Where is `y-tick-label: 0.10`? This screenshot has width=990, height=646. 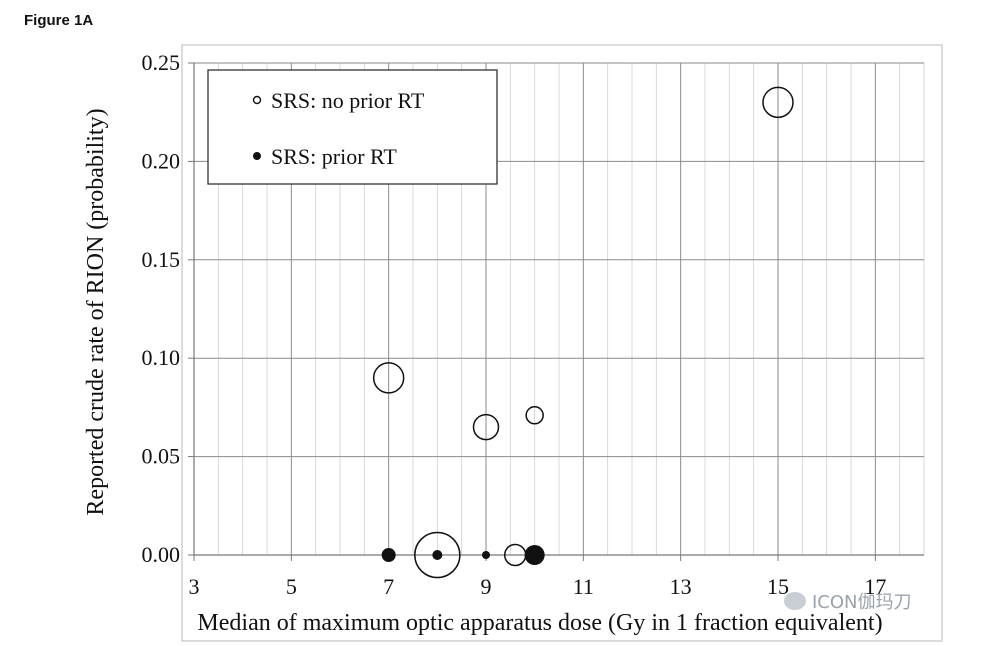
y-tick-label: 0.10 is located at coordinates (161, 357).